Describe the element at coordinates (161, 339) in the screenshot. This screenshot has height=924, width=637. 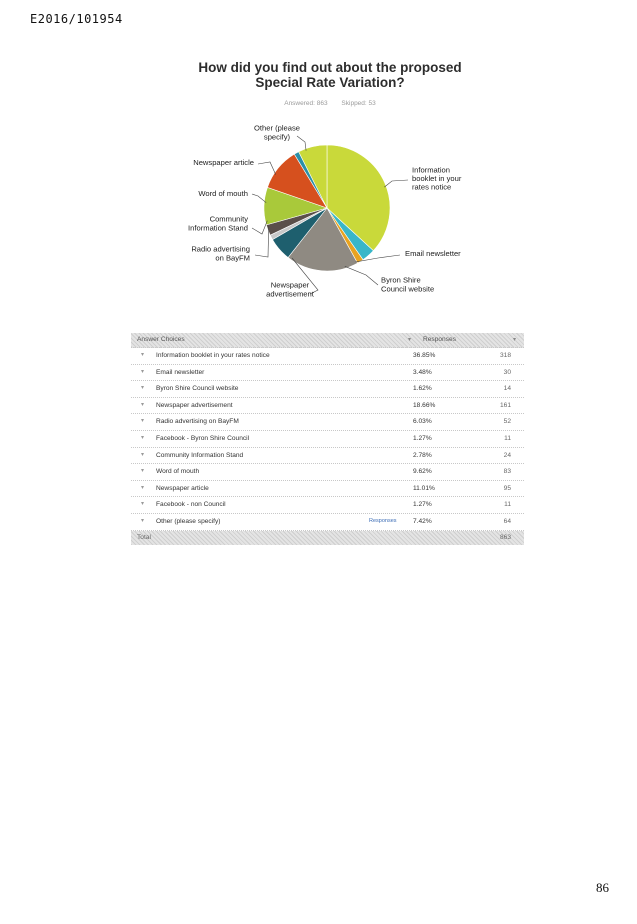
I see `header-answer-choices: Answer Choices` at that location.